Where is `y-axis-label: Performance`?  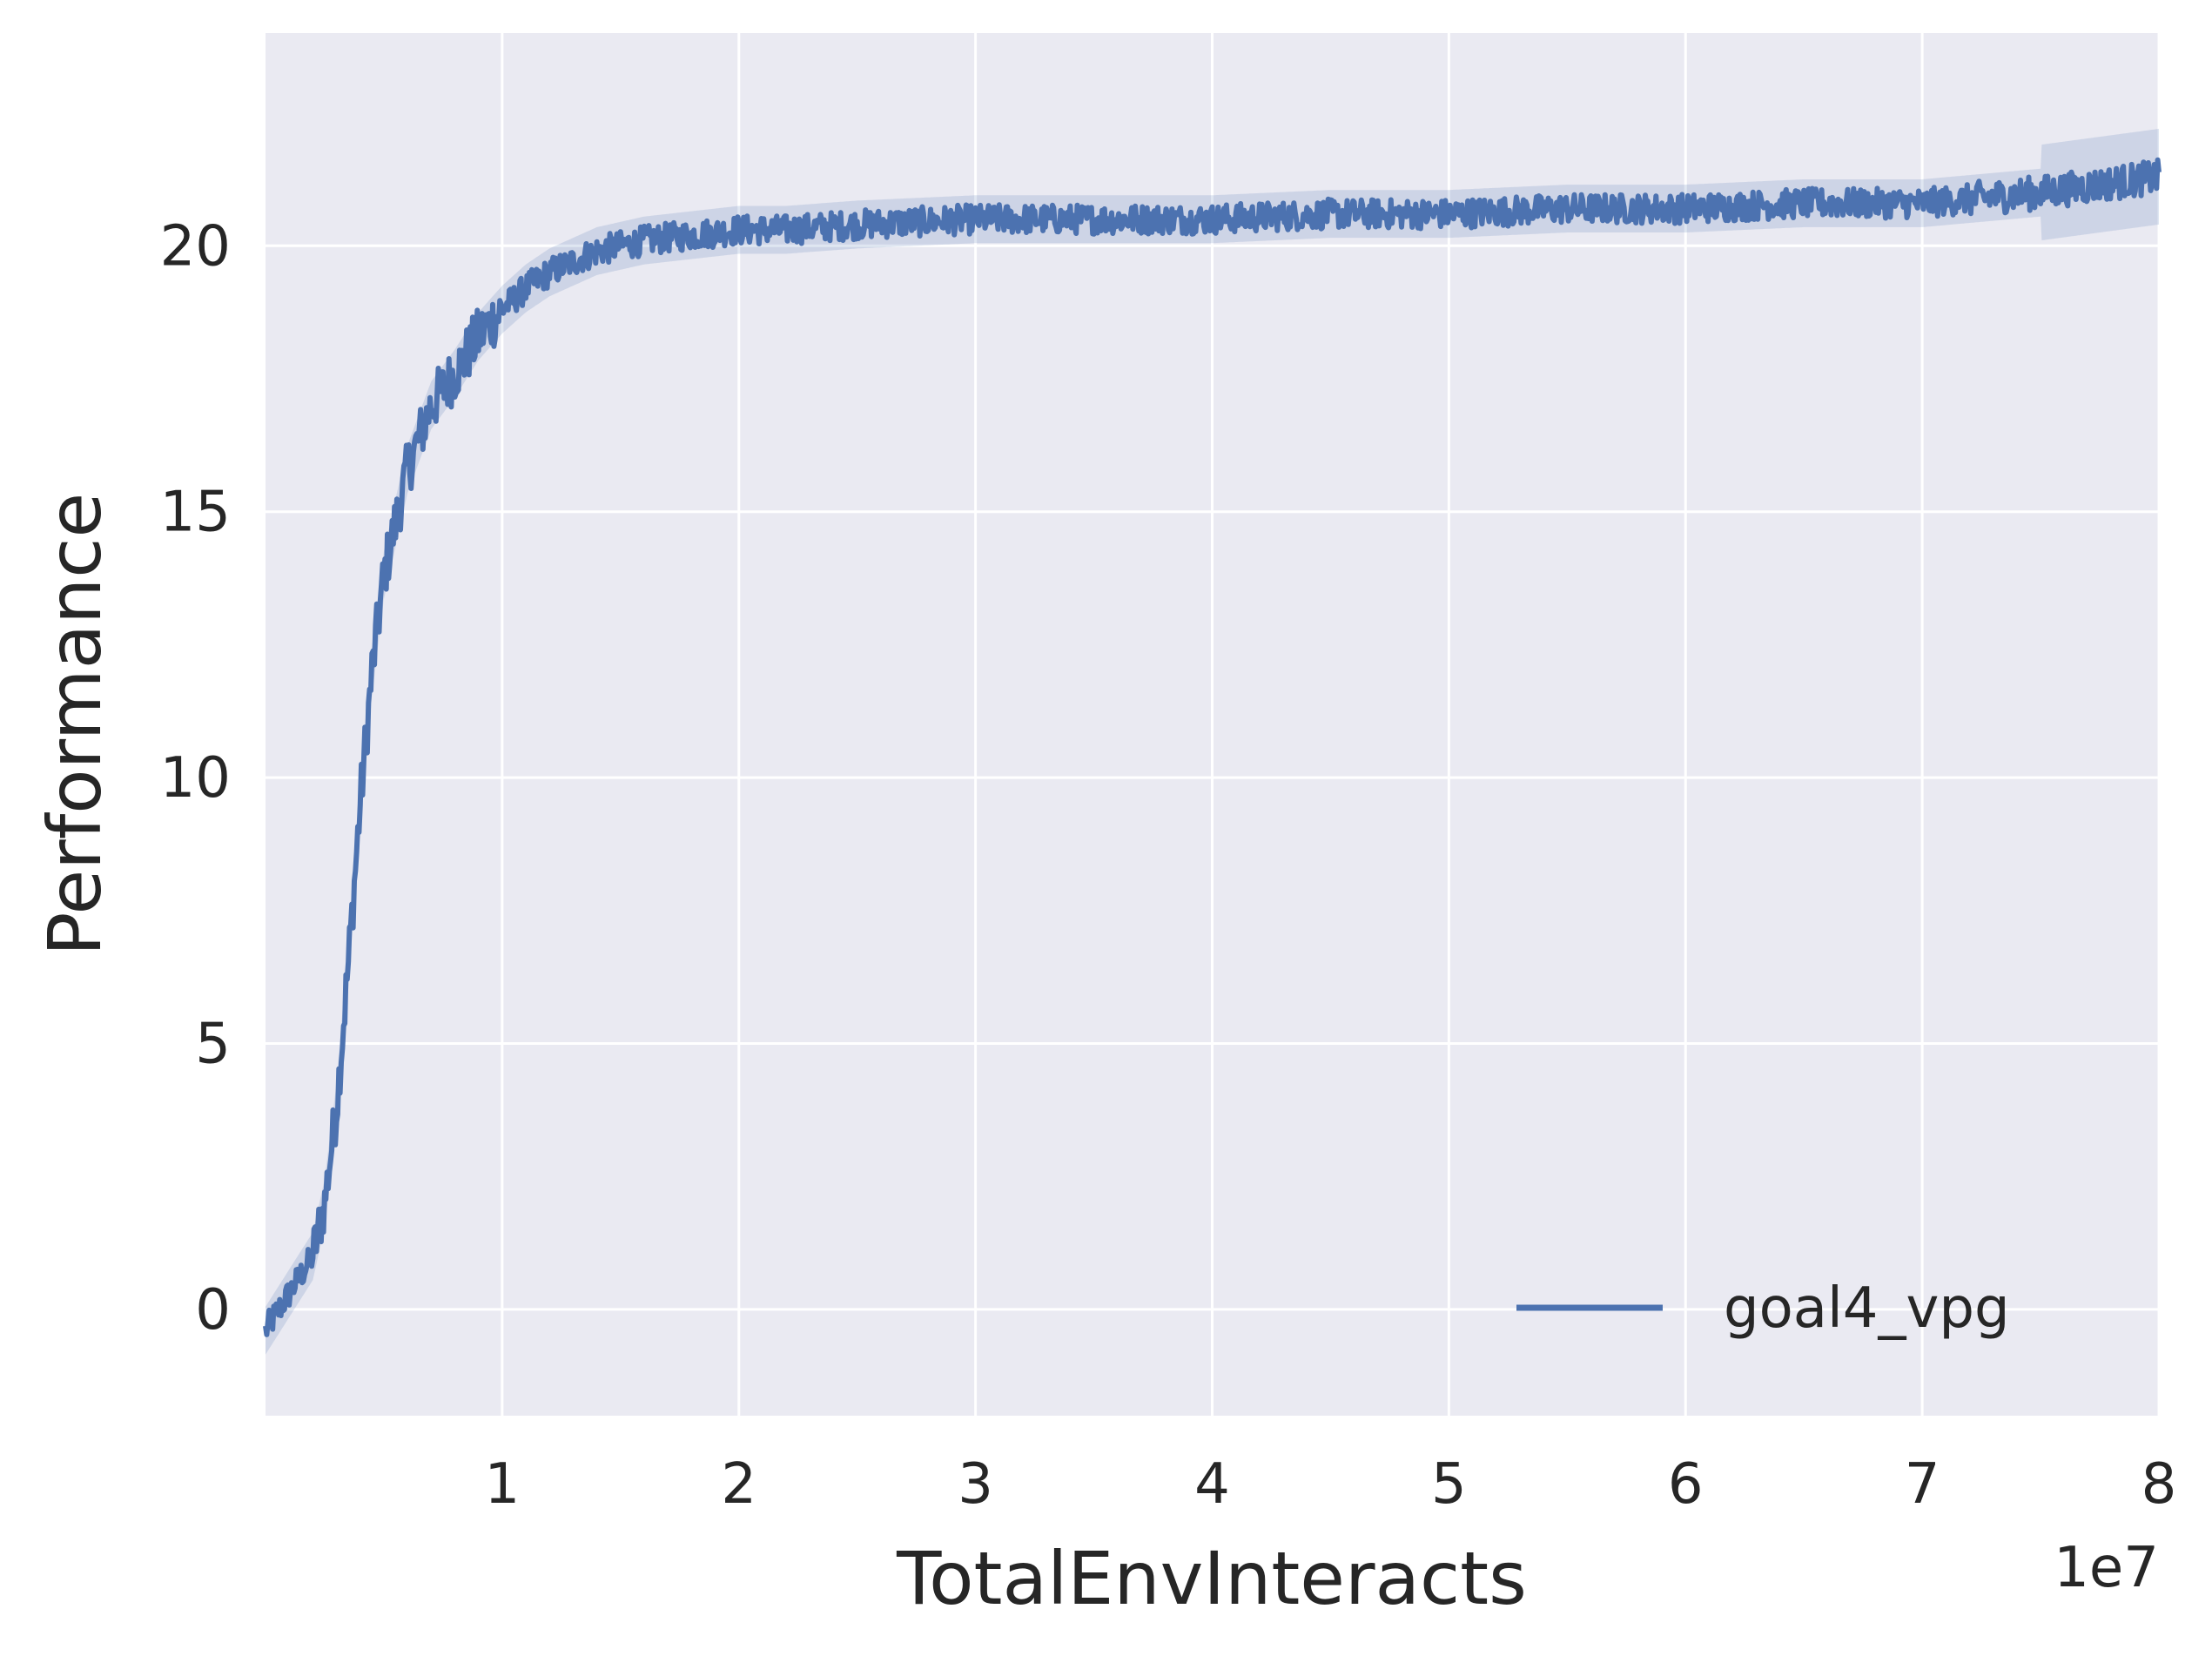
y-axis-label: Performance is located at coordinates (75, 724).